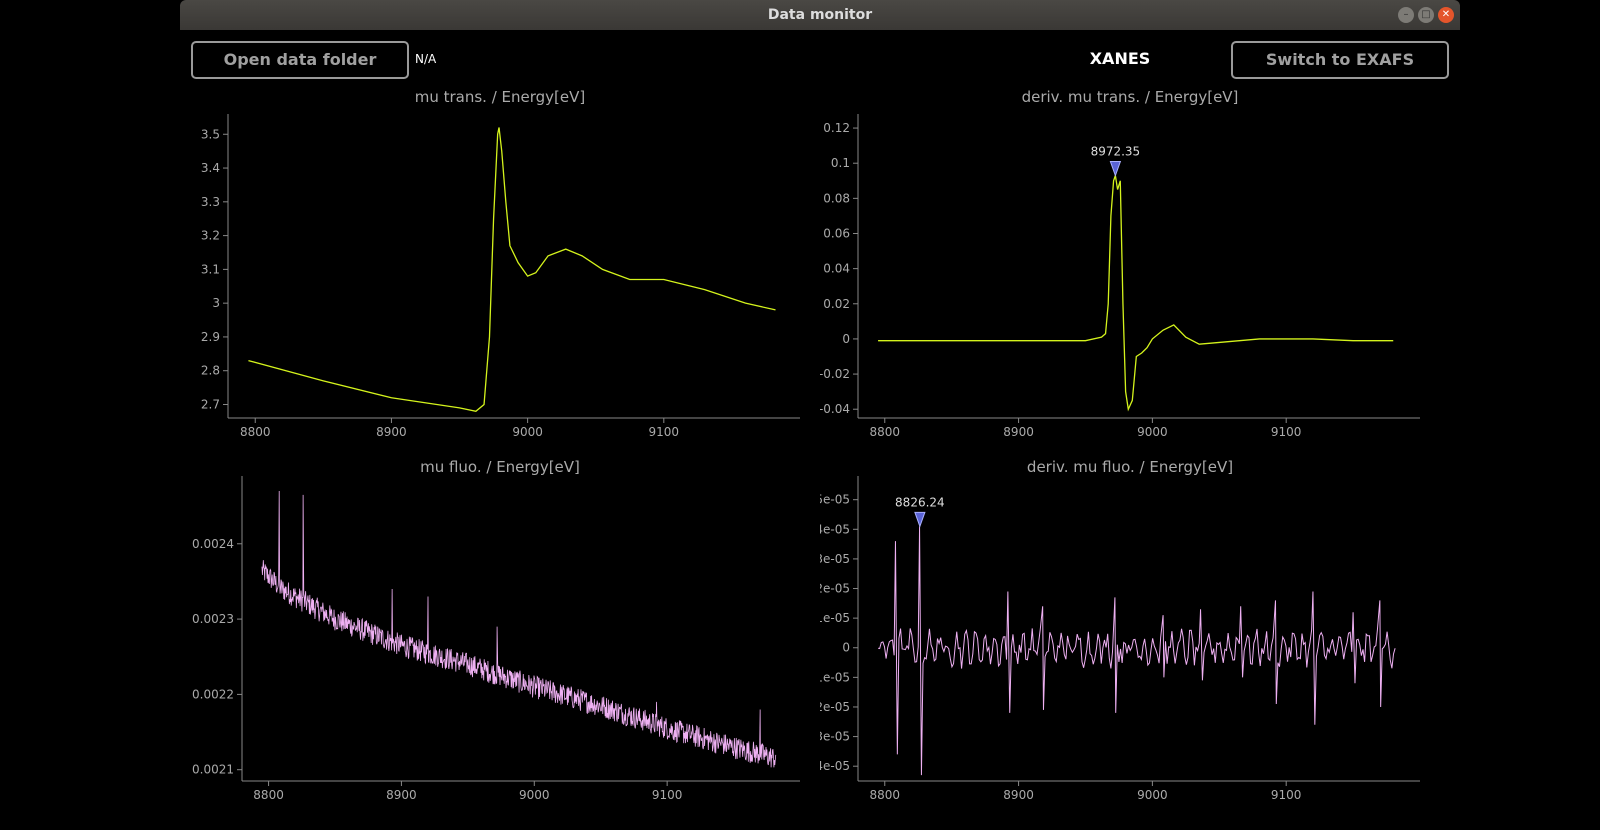 This screenshot has height=830, width=1600. Describe the element at coordinates (213, 694) in the screenshot. I see `y-tick-label: 0.0022` at that location.